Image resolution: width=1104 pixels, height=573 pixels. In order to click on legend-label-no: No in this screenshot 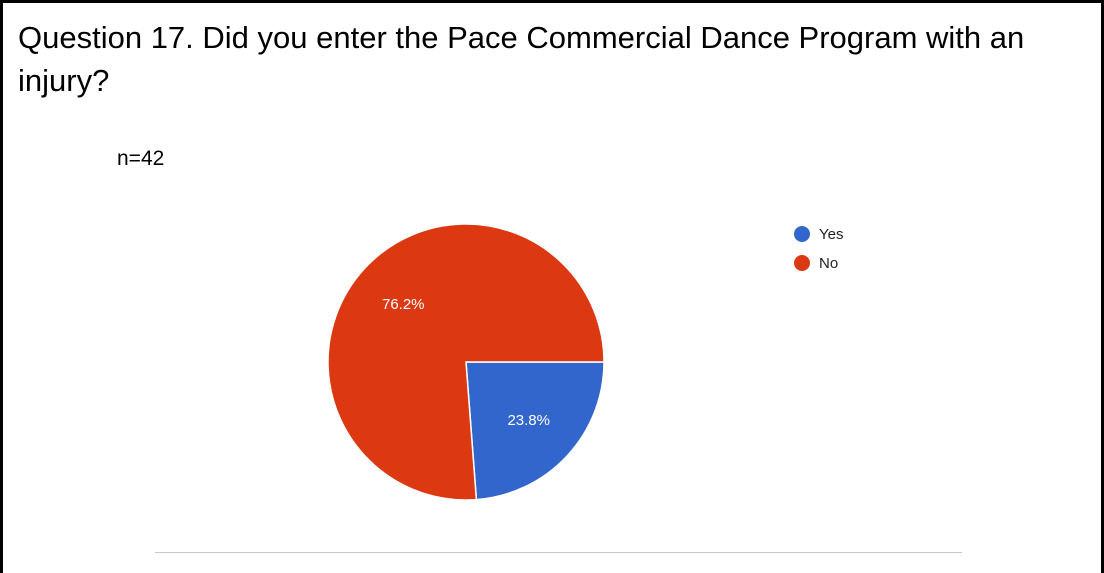, I will do `click(828, 263)`.